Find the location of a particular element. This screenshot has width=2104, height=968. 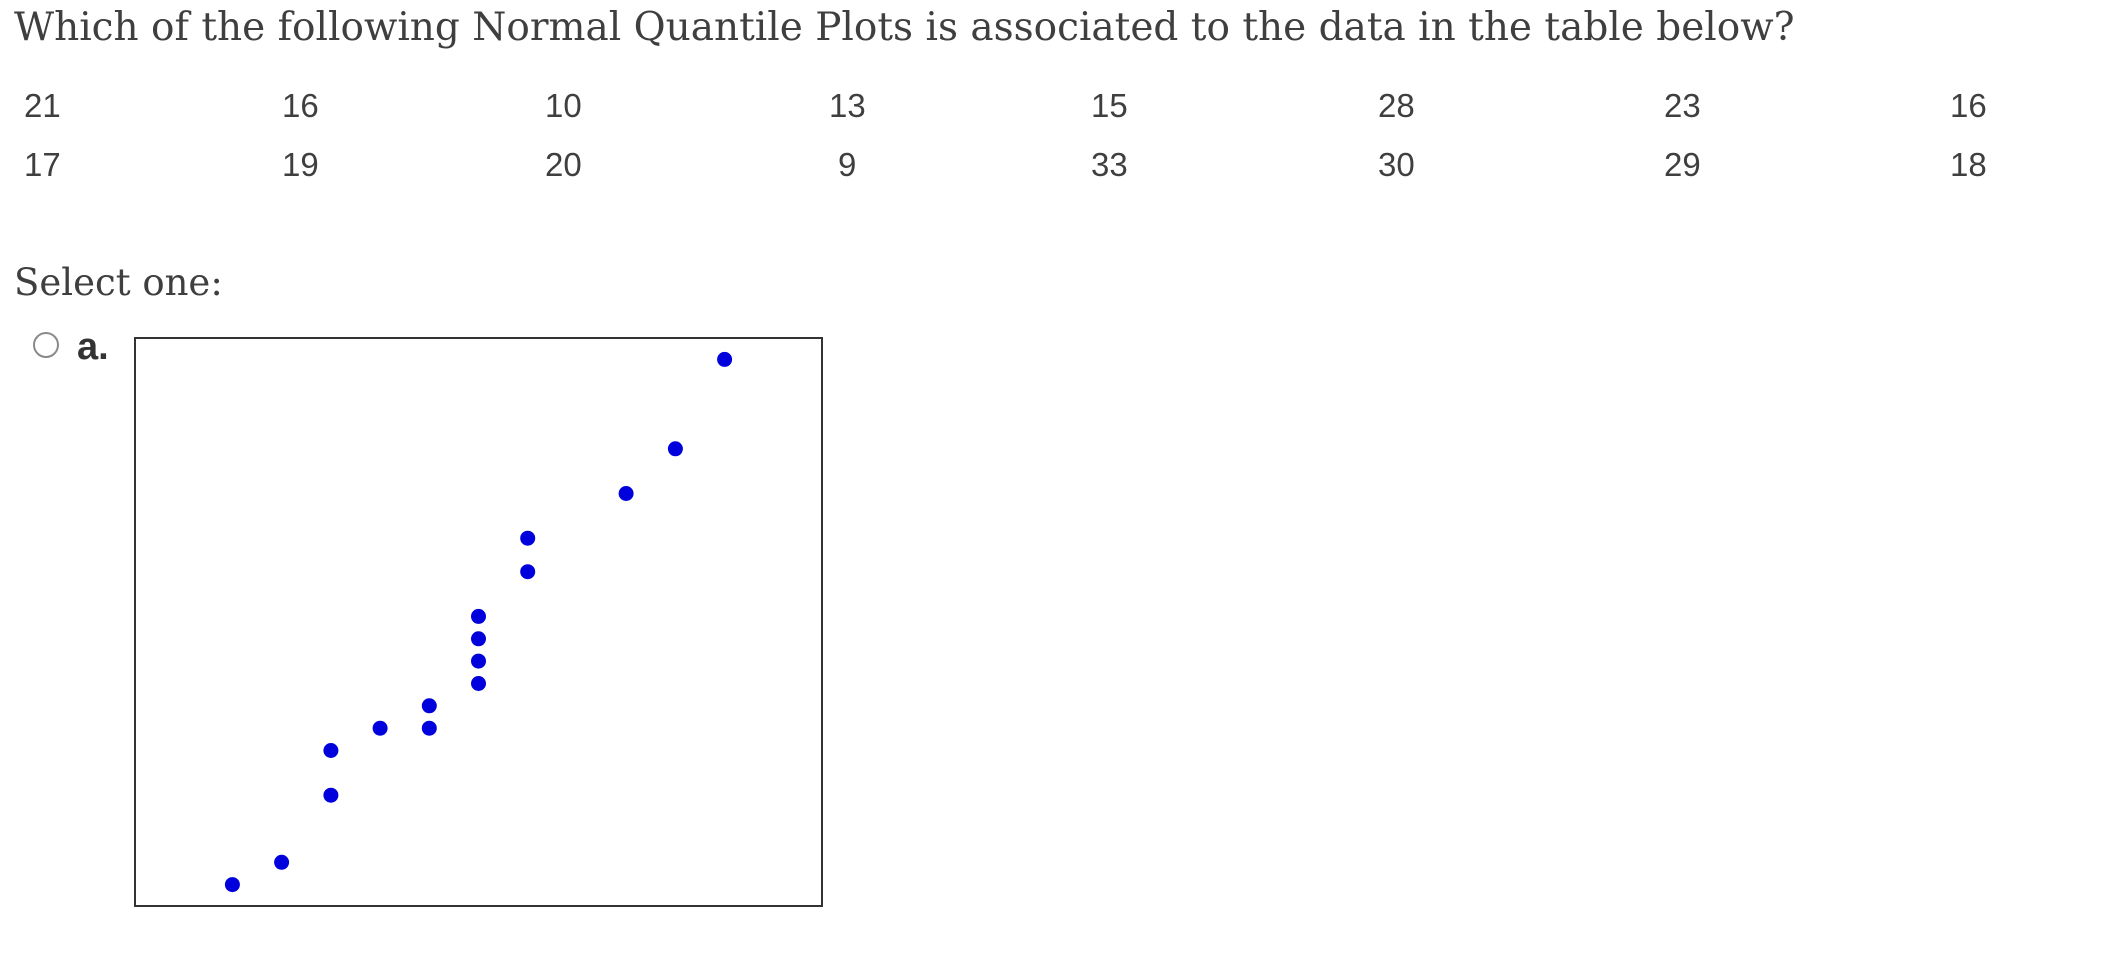

table-cell: 10 is located at coordinates (563, 105).